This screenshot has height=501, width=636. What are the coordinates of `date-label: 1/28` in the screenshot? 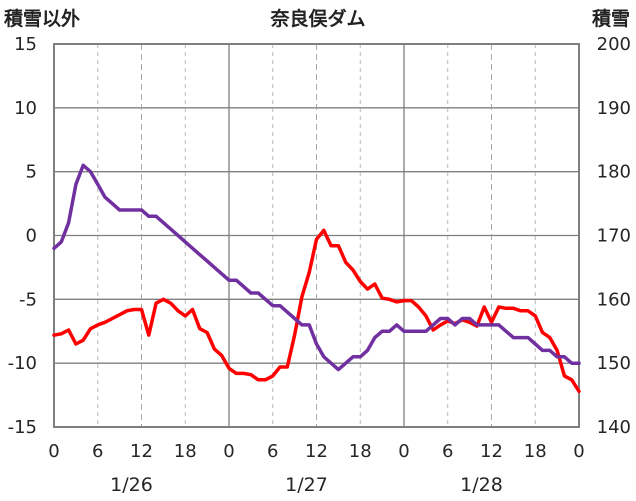 It's located at (481, 485).